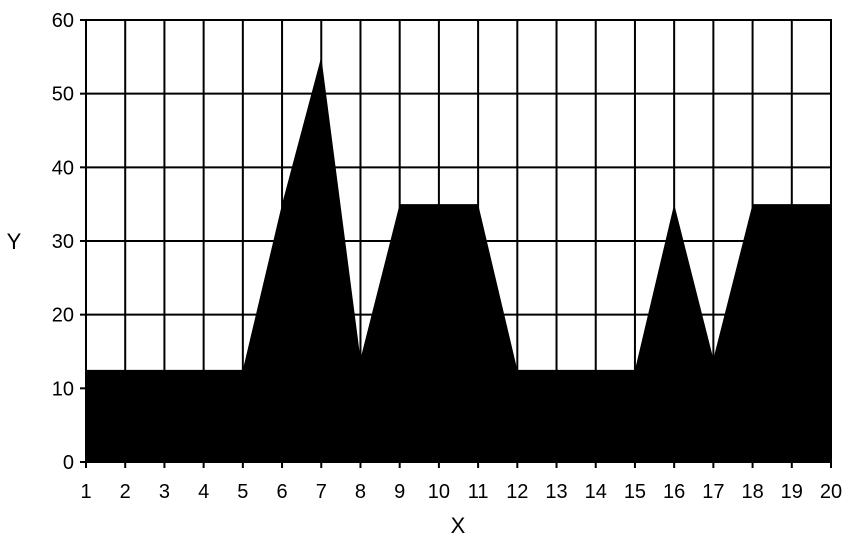 The height and width of the screenshot is (540, 849). I want to click on y-tick-label-10: 10, so click(63, 389).